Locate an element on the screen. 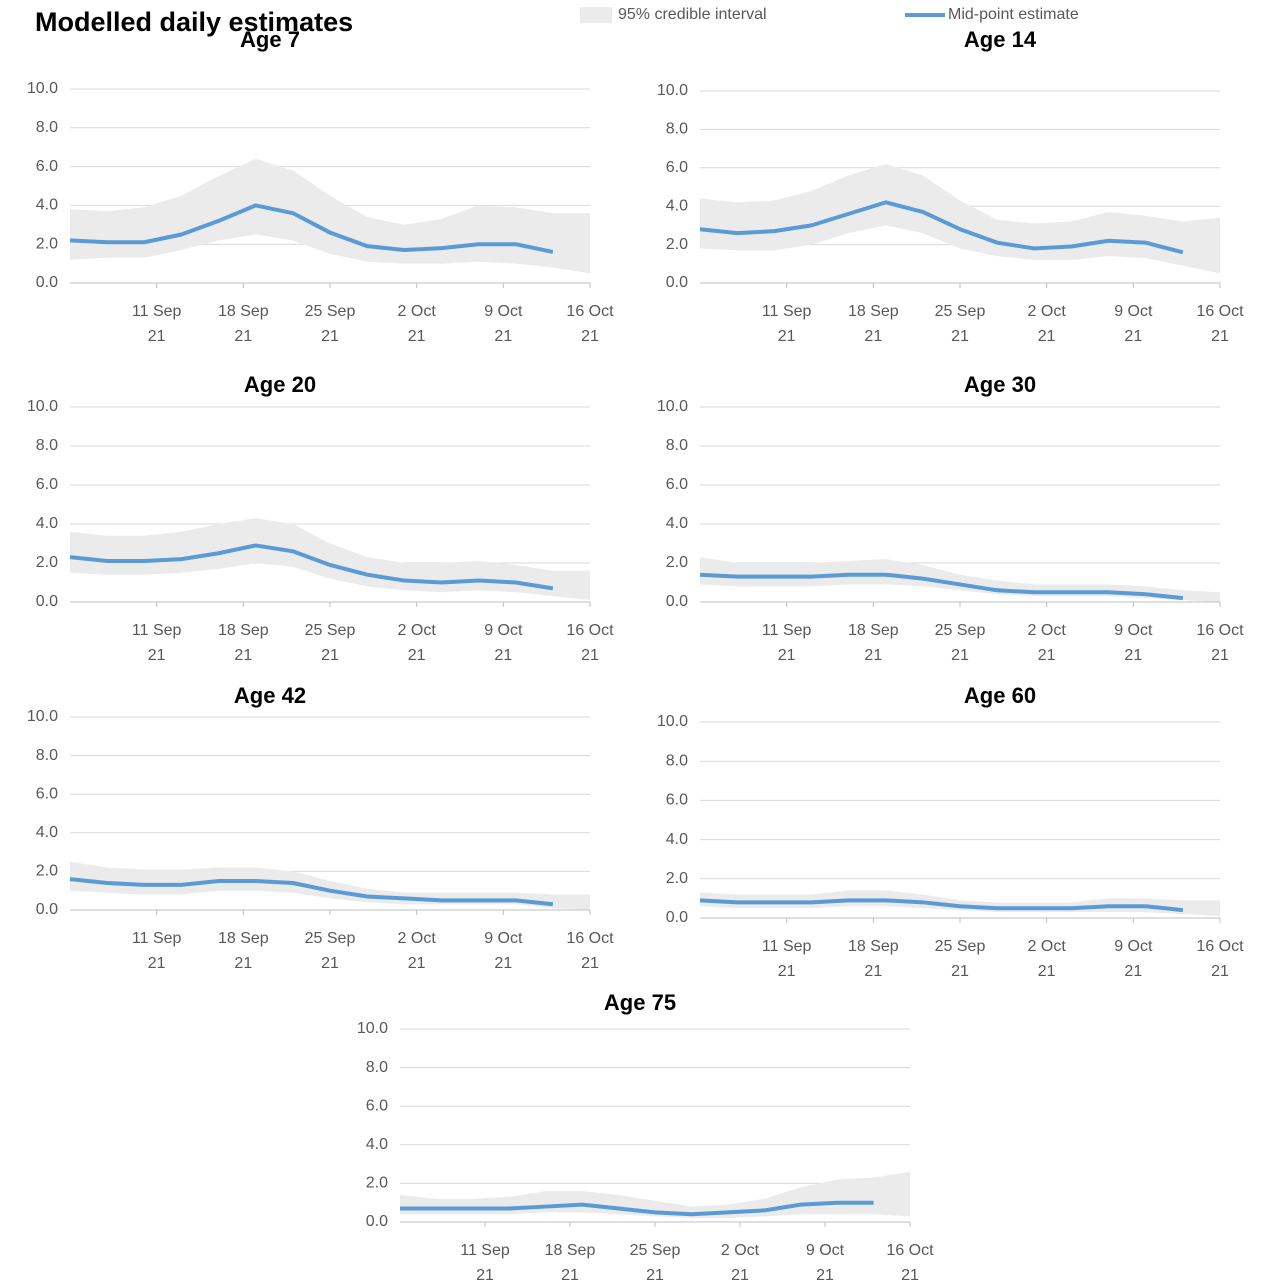 Image resolution: width=1270 pixels, height=1288 pixels. chart-title: Age 75 is located at coordinates (640, 1002).